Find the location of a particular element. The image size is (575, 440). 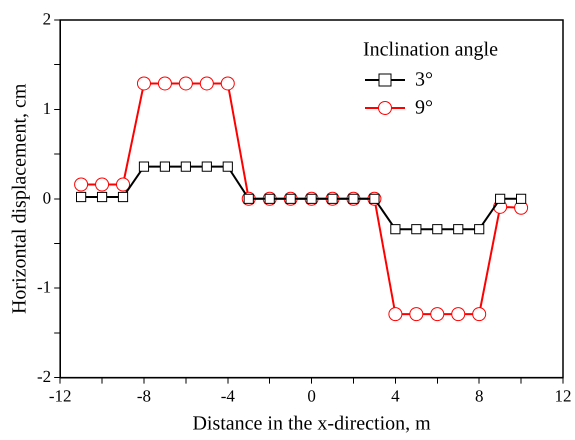

x-axis-title: Distance in the x-direction, m is located at coordinates (312, 423).